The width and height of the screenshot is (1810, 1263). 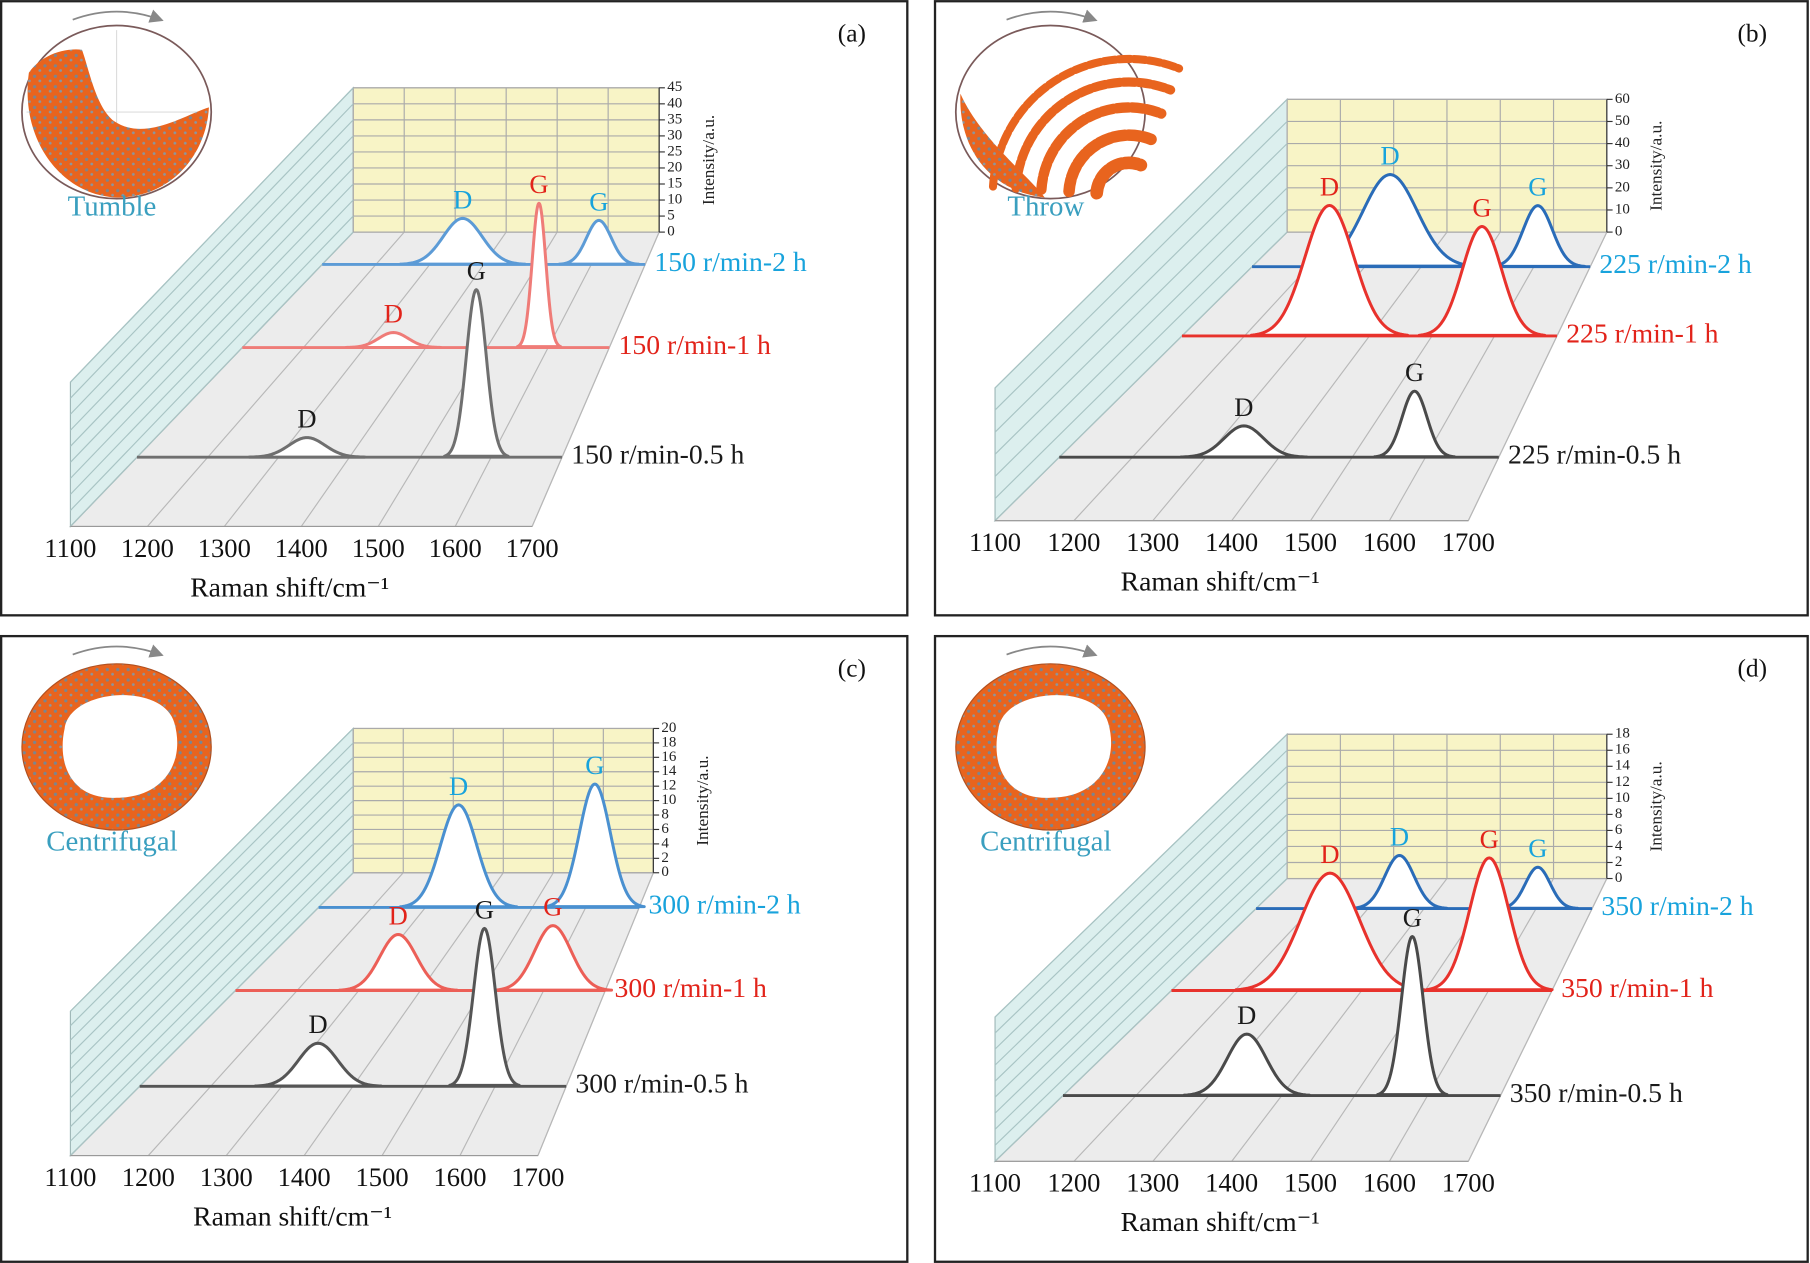 I want to click on drum-cavity, so click(x=1054, y=746).